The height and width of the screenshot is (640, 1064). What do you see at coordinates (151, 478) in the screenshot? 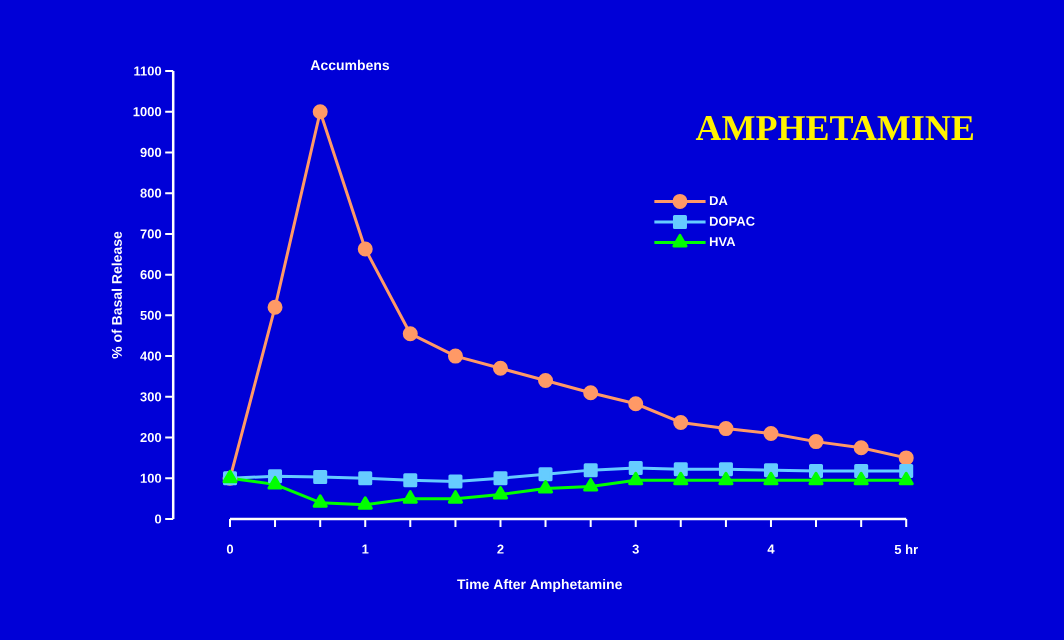
I see `y-tick-label: 100` at bounding box center [151, 478].